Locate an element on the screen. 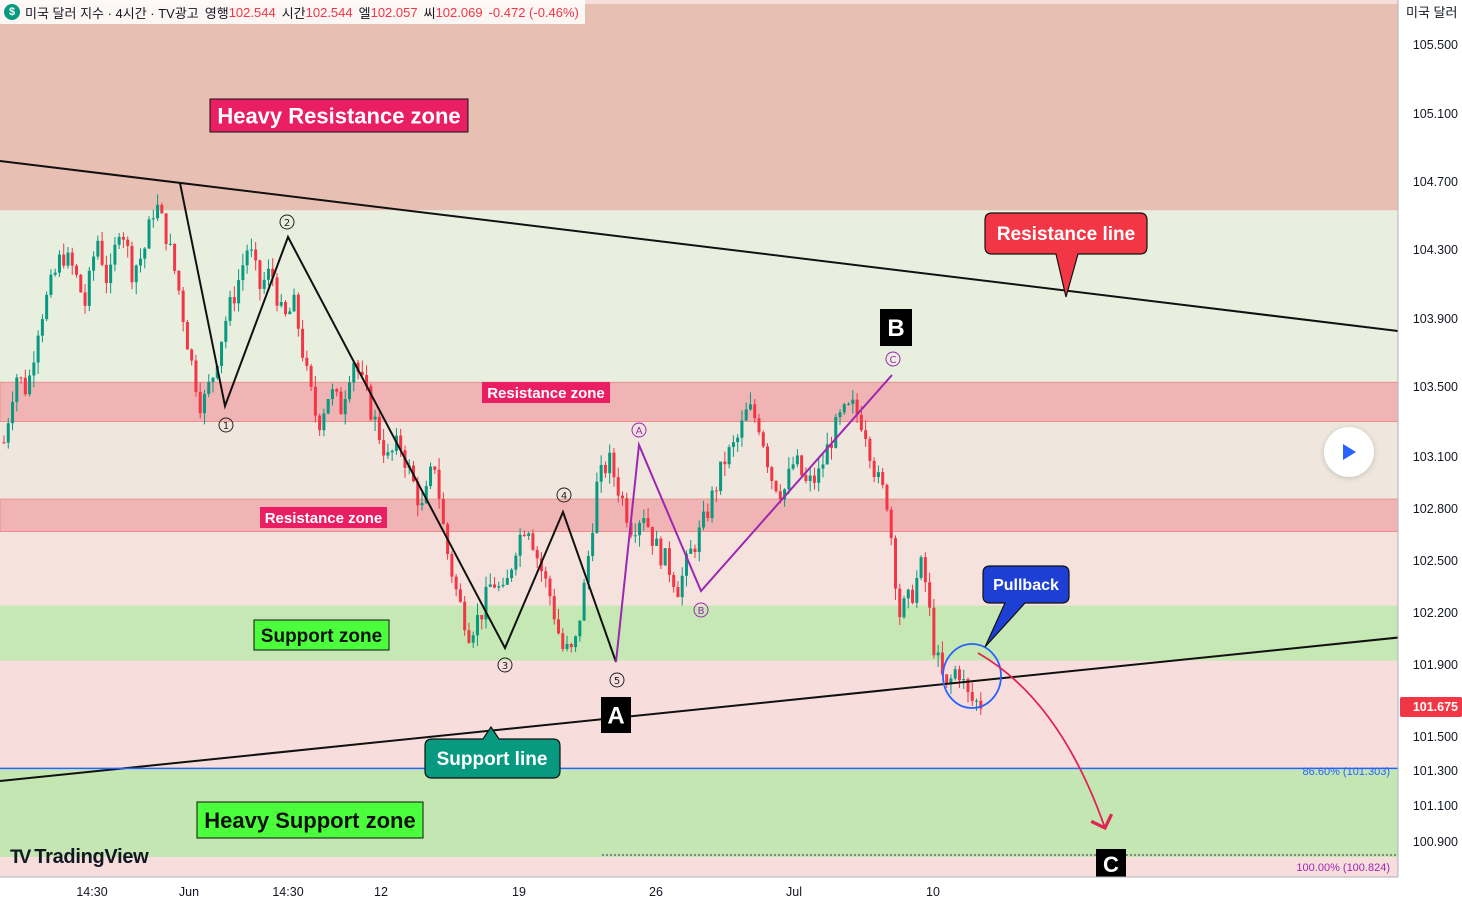 The height and width of the screenshot is (906, 1462). low-value: 102.057 is located at coordinates (394, 12).